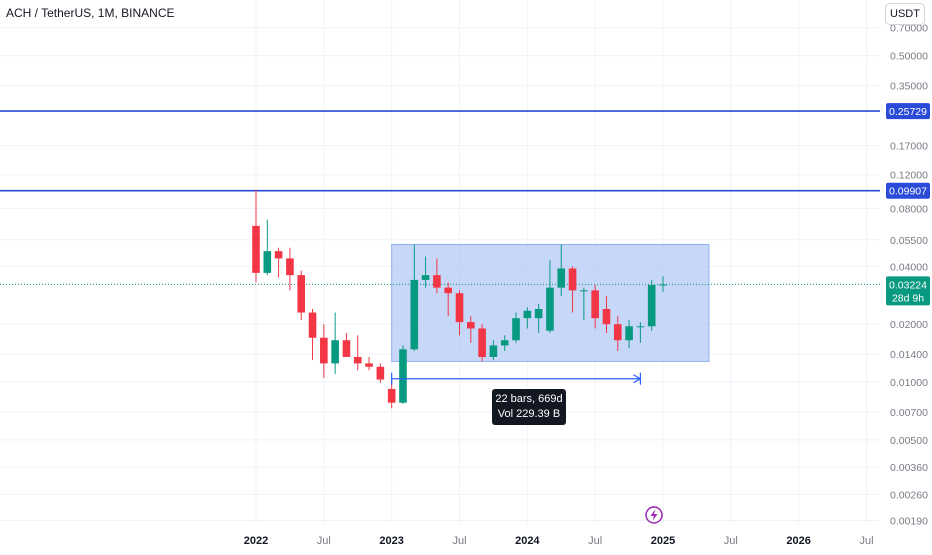  What do you see at coordinates (559, 541) in the screenshot?
I see `time-axis: 2022 Jul 2023 Jul 2024 Jul 2025 Jul 2026 Jul` at bounding box center [559, 541].